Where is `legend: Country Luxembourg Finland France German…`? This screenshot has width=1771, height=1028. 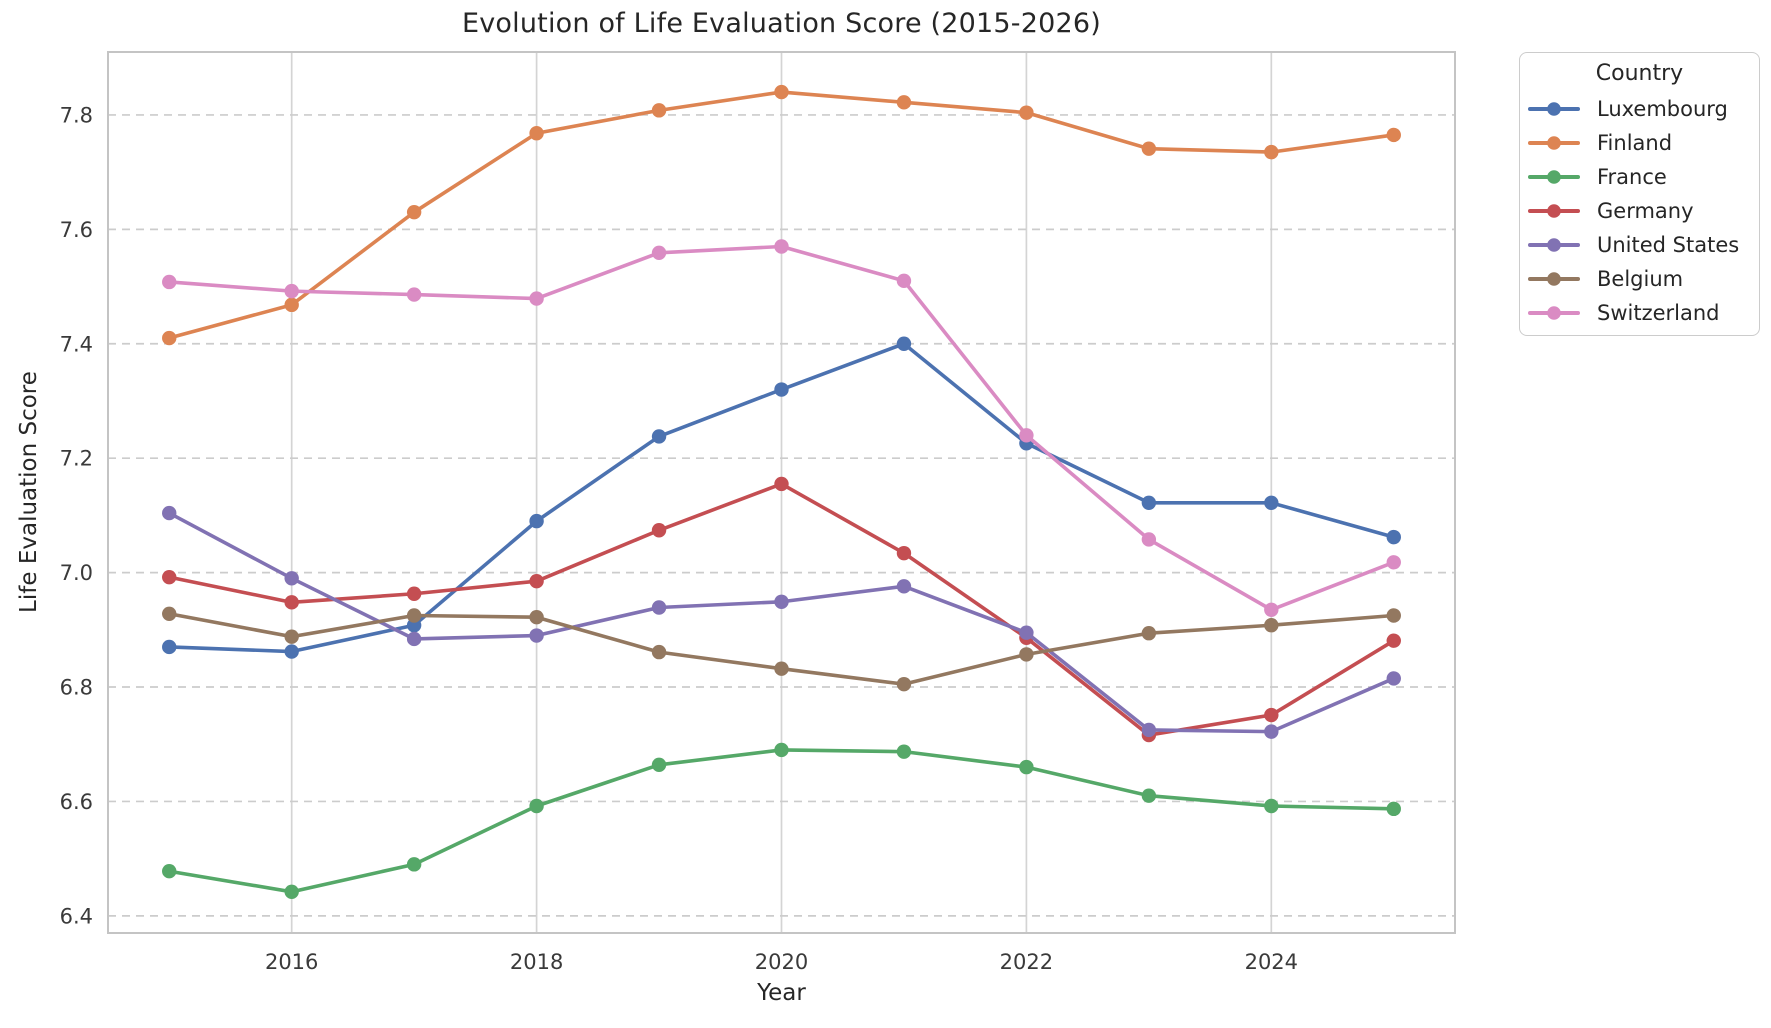
legend: Country Luxembourg Finland France German… is located at coordinates (1639, 194).